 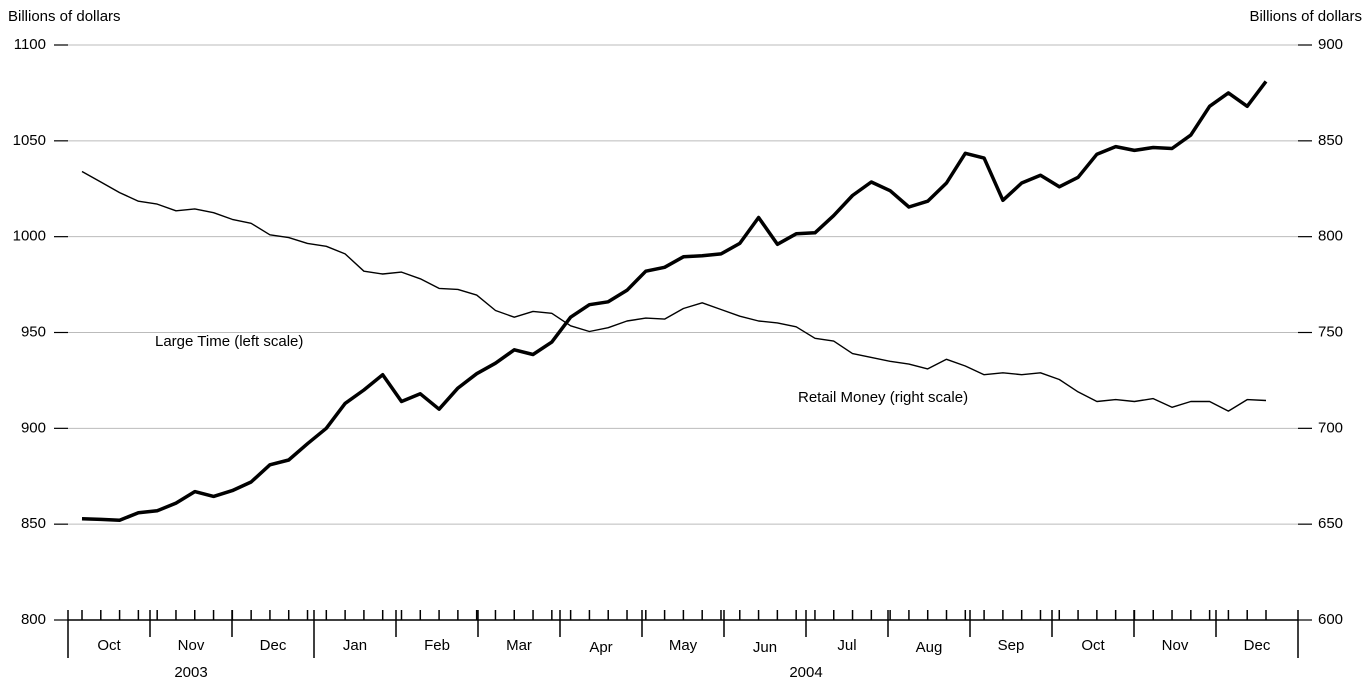 What do you see at coordinates (1330, 236) in the screenshot?
I see `y2-tick-label: 800` at bounding box center [1330, 236].